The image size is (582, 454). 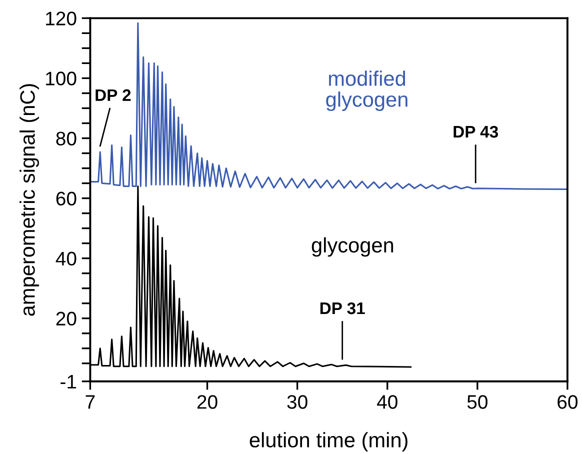 I want to click on y-tick-label: -1, so click(x=68, y=381).